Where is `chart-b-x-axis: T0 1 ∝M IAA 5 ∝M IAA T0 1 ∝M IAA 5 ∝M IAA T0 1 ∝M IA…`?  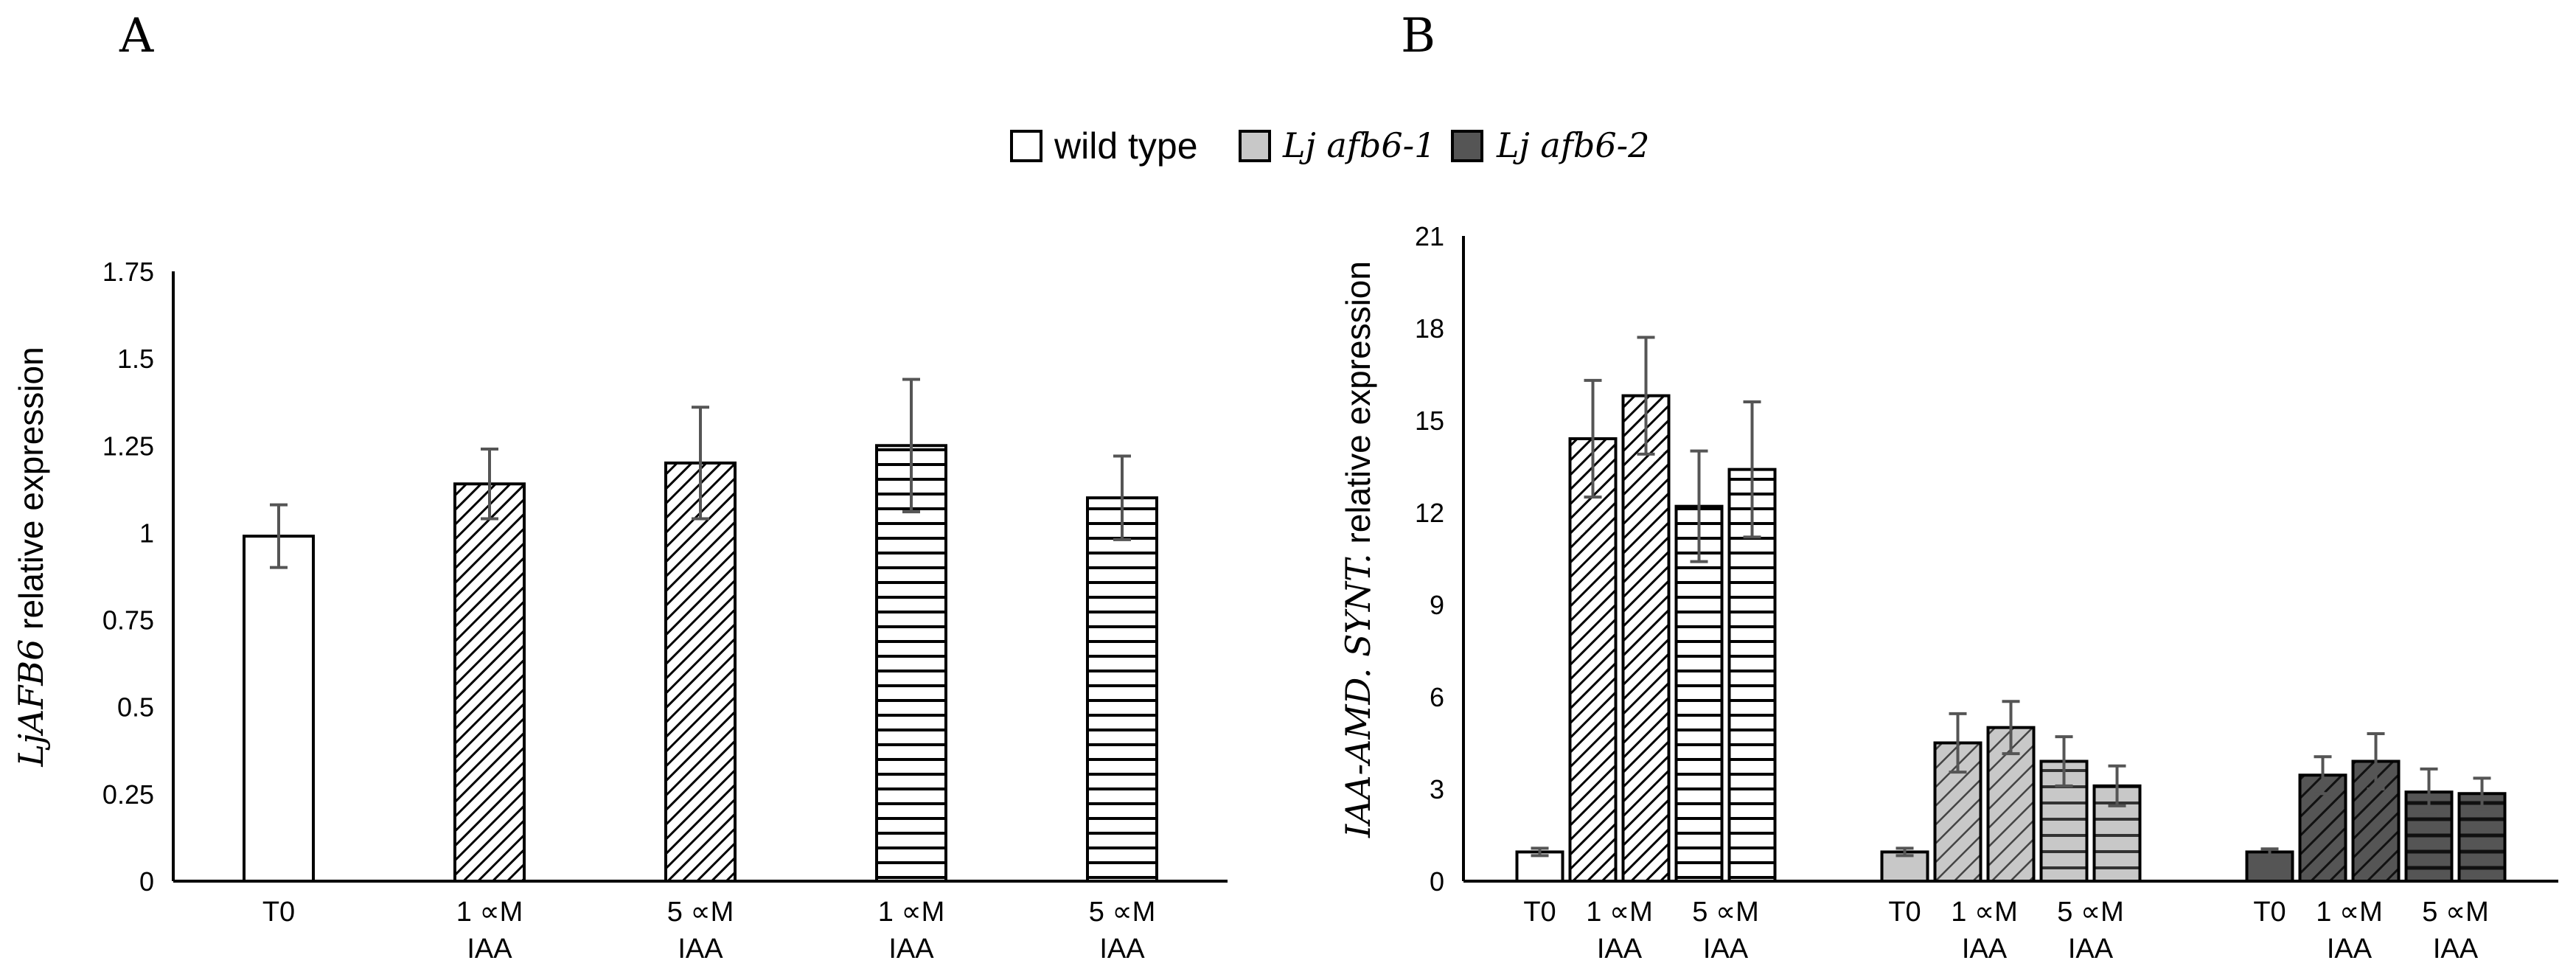
chart-b-x-axis: T0 1 ∝M IAA 5 ∝M IAA T0 1 ∝M IAA 5 ∝M IAA T0 1 ∝M IA… is located at coordinates (2011, 922).